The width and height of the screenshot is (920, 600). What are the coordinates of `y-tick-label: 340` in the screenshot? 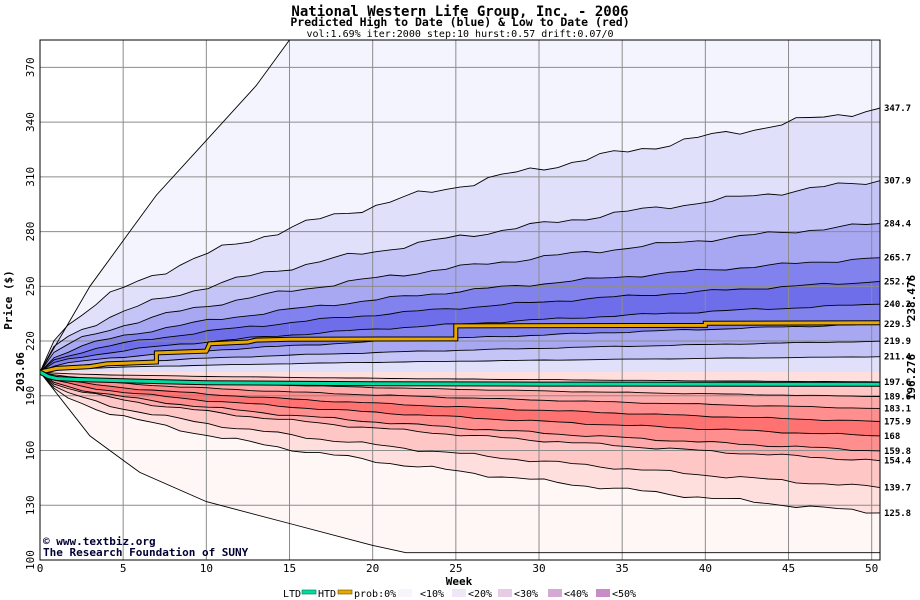 It's located at (30, 122).